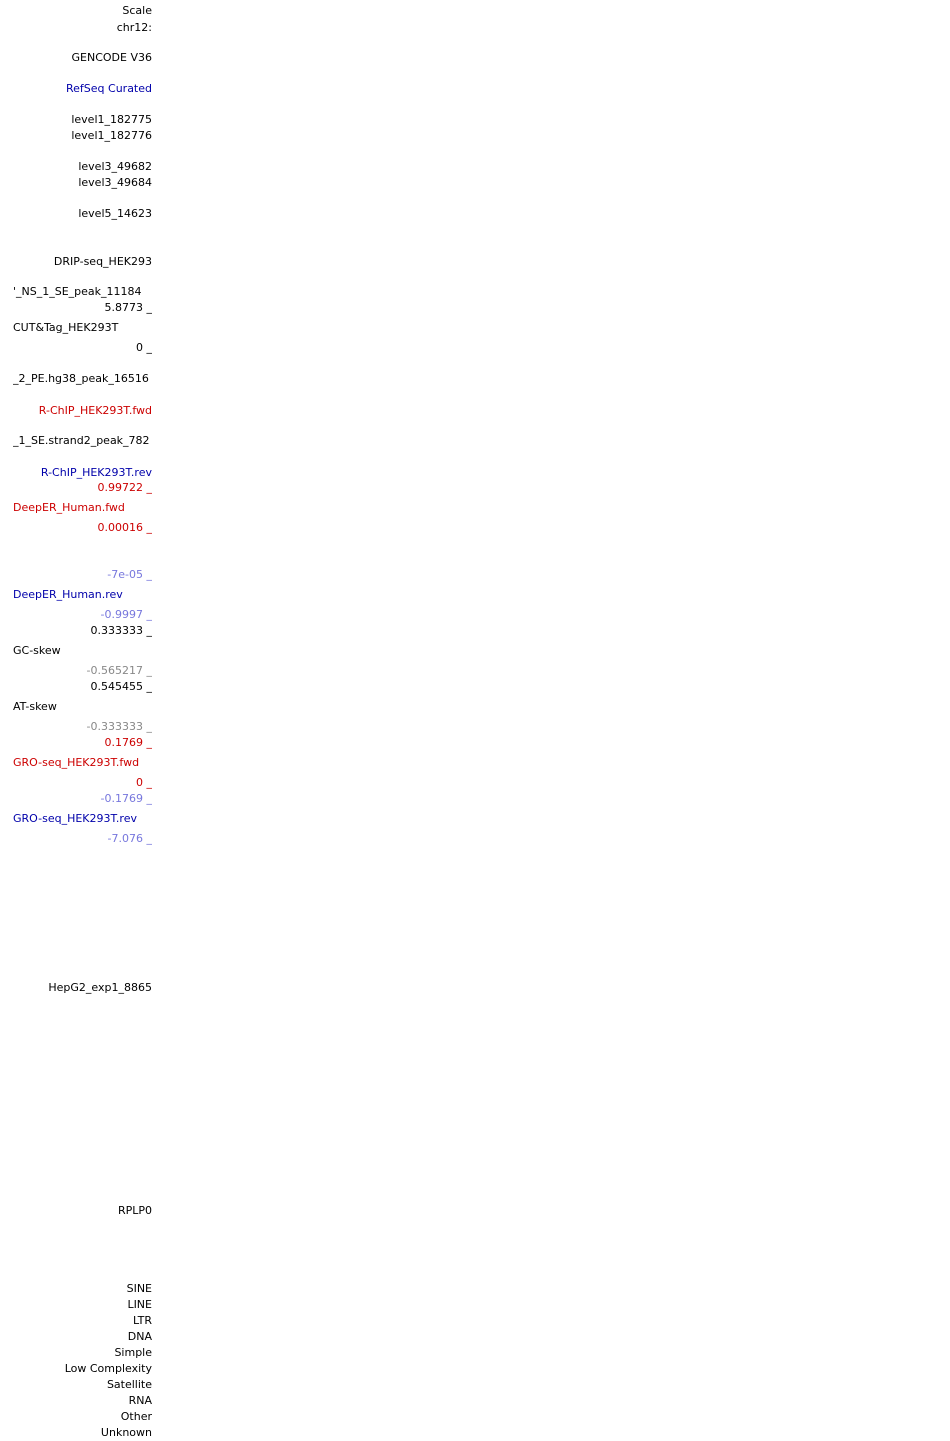 The height and width of the screenshot is (1441, 950). What do you see at coordinates (109, 88) in the screenshot?
I see `track-label-refseq: RefSeq Curated` at bounding box center [109, 88].